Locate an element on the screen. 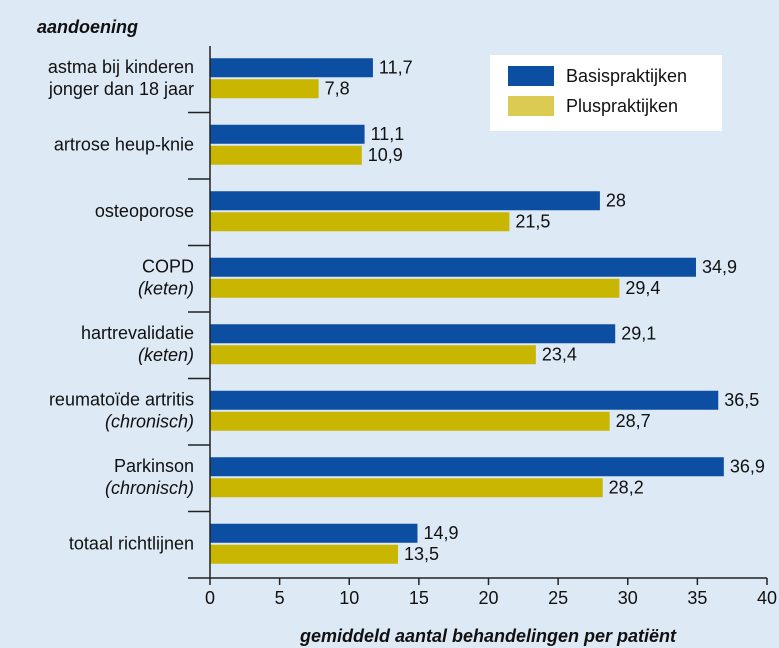 The width and height of the screenshot is (779, 648). category-label: Parkinson is located at coordinates (154, 466).